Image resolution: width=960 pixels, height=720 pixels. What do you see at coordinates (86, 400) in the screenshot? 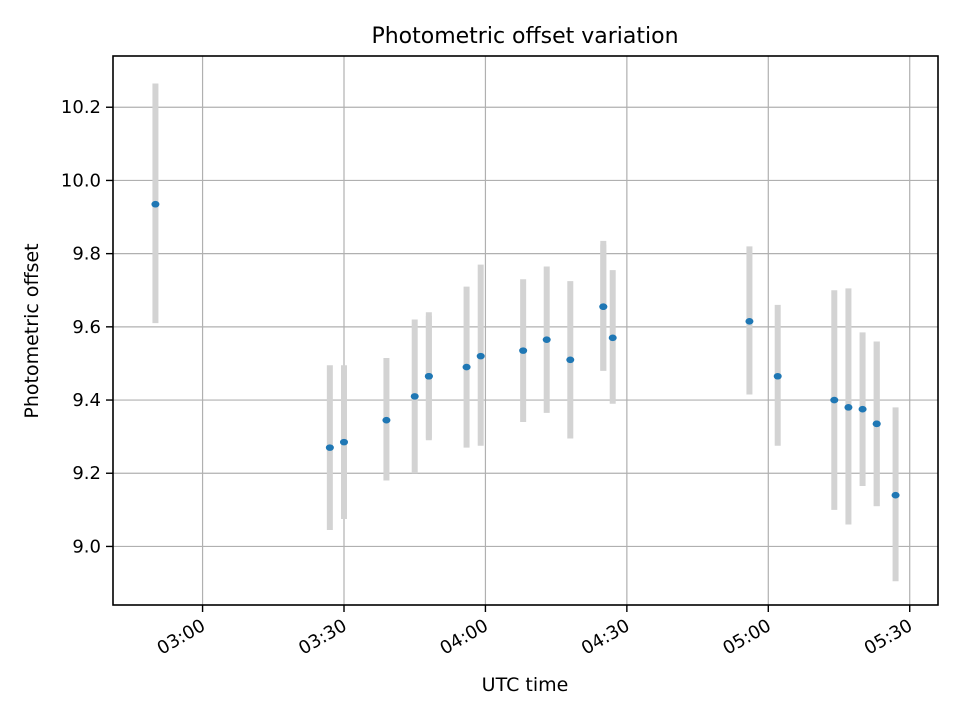
I see `y-tick-label: 9.4` at bounding box center [86, 400].